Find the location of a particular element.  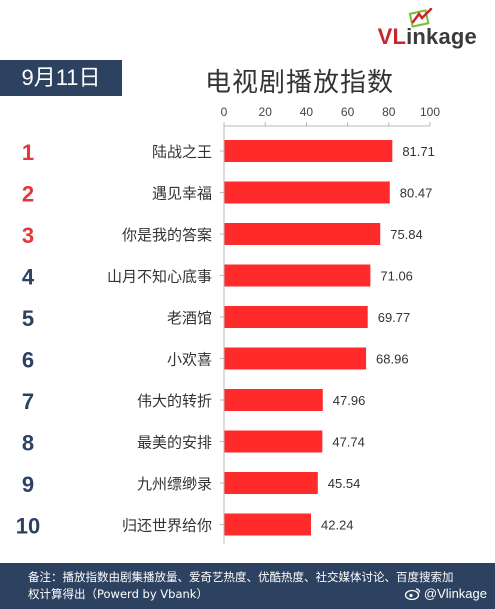

rank-number: 1 is located at coordinates (28, 152).